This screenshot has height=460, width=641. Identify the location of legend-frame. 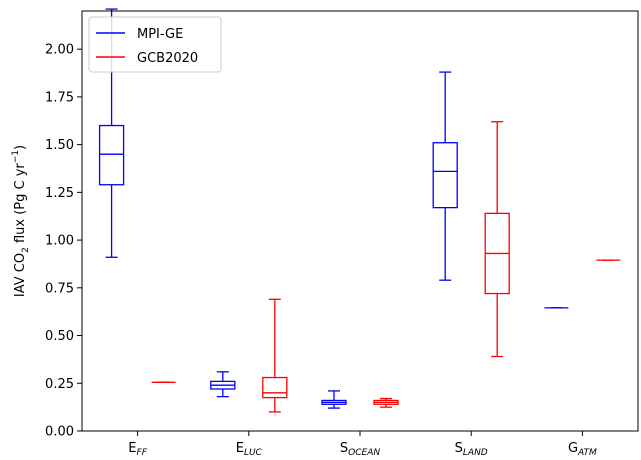
(155, 44).